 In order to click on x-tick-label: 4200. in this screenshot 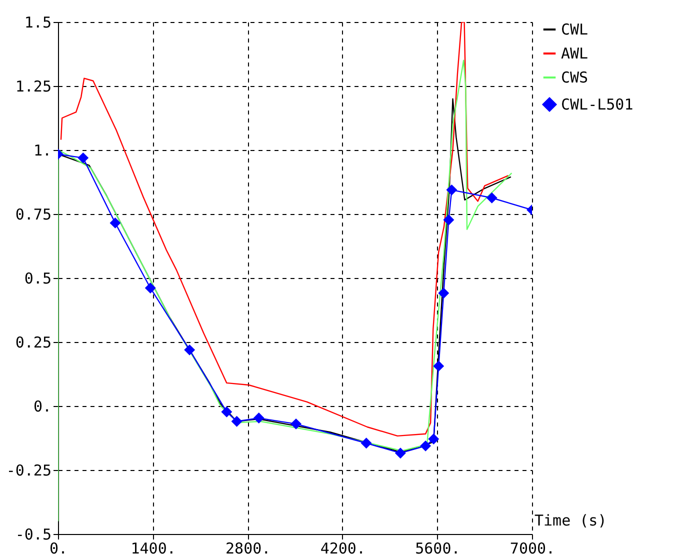, I will do `click(343, 549)`.